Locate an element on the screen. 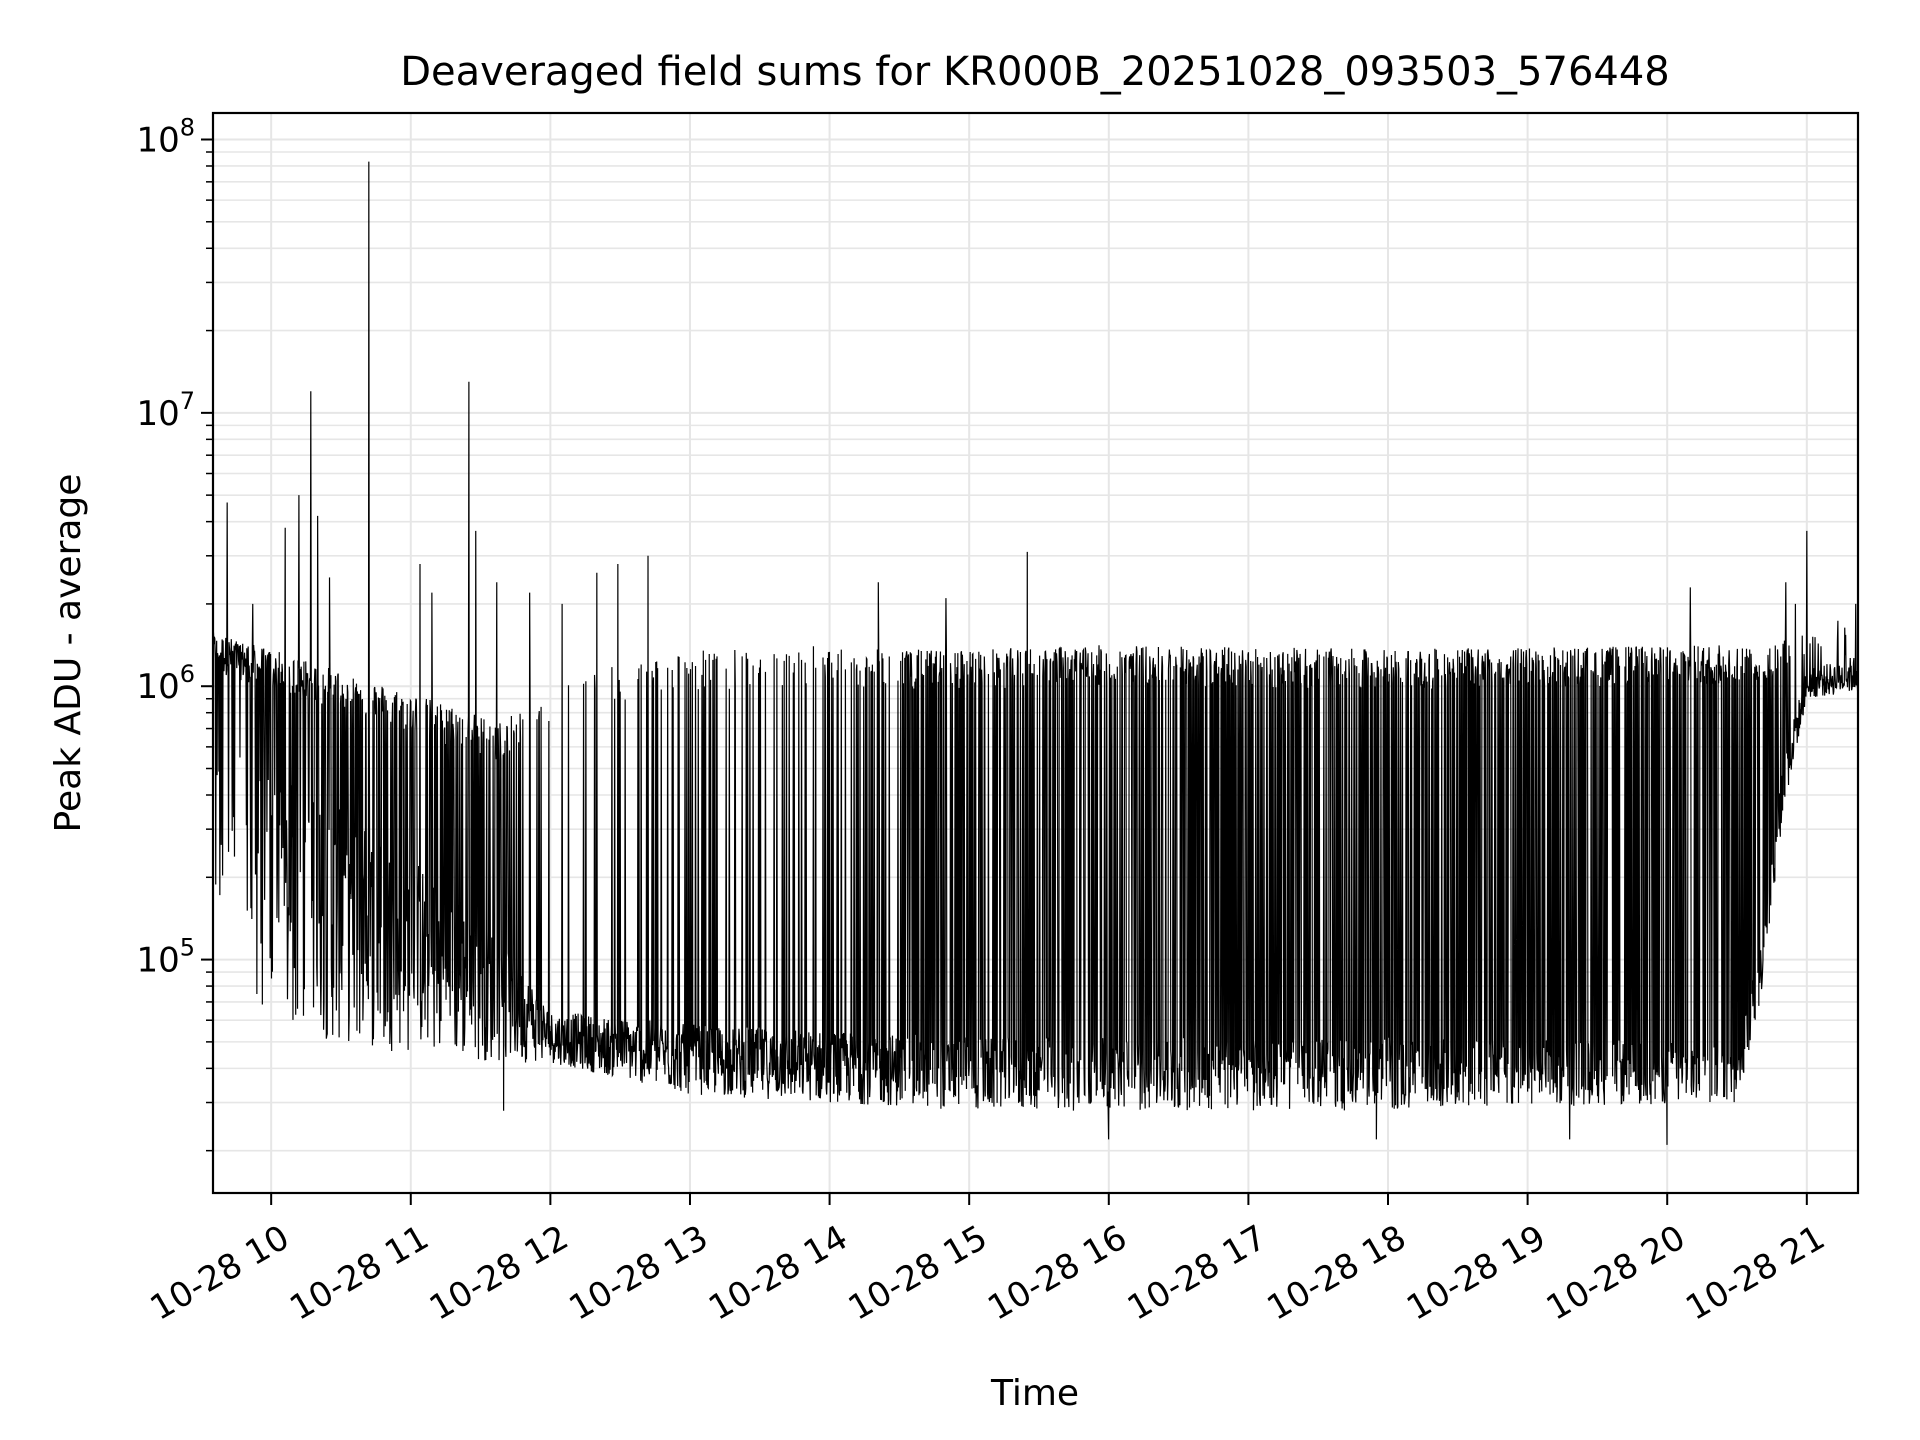 The height and width of the screenshot is (1440, 1920). y-axis: 10⁵ 10⁶ 10⁷ 10⁸ is located at coordinates (174, 632).